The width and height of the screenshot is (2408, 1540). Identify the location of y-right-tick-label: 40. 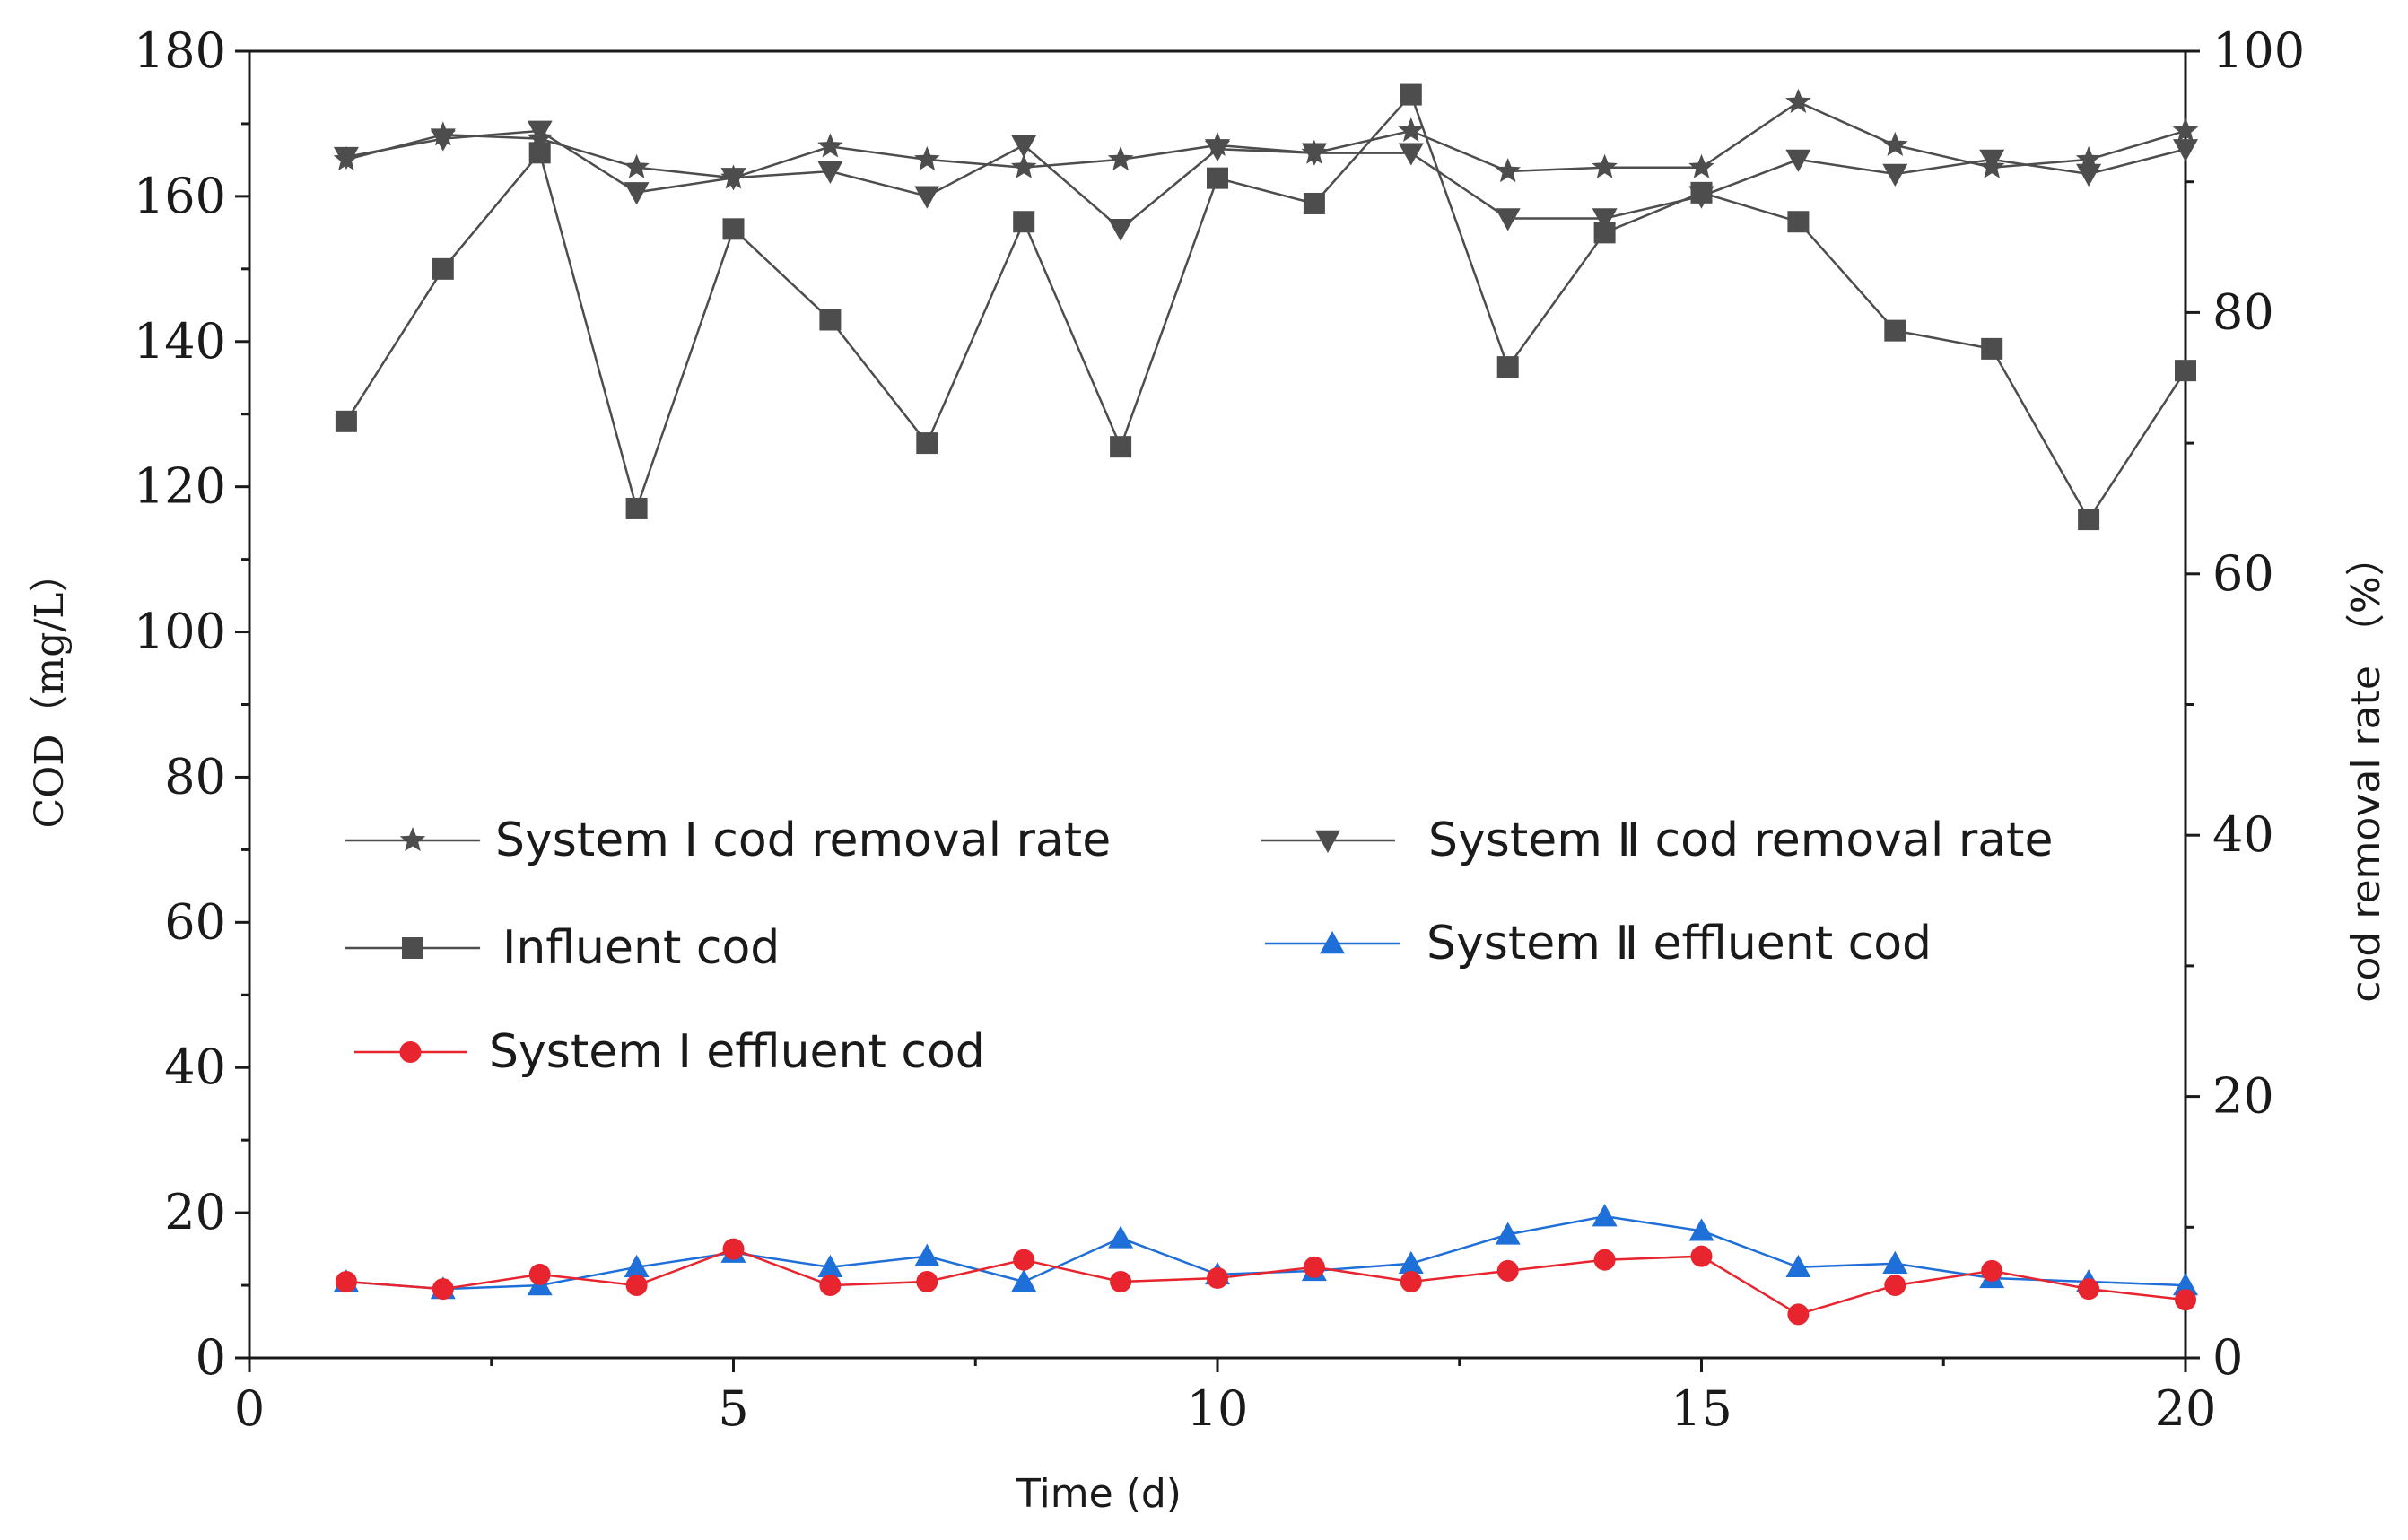
(2243, 834).